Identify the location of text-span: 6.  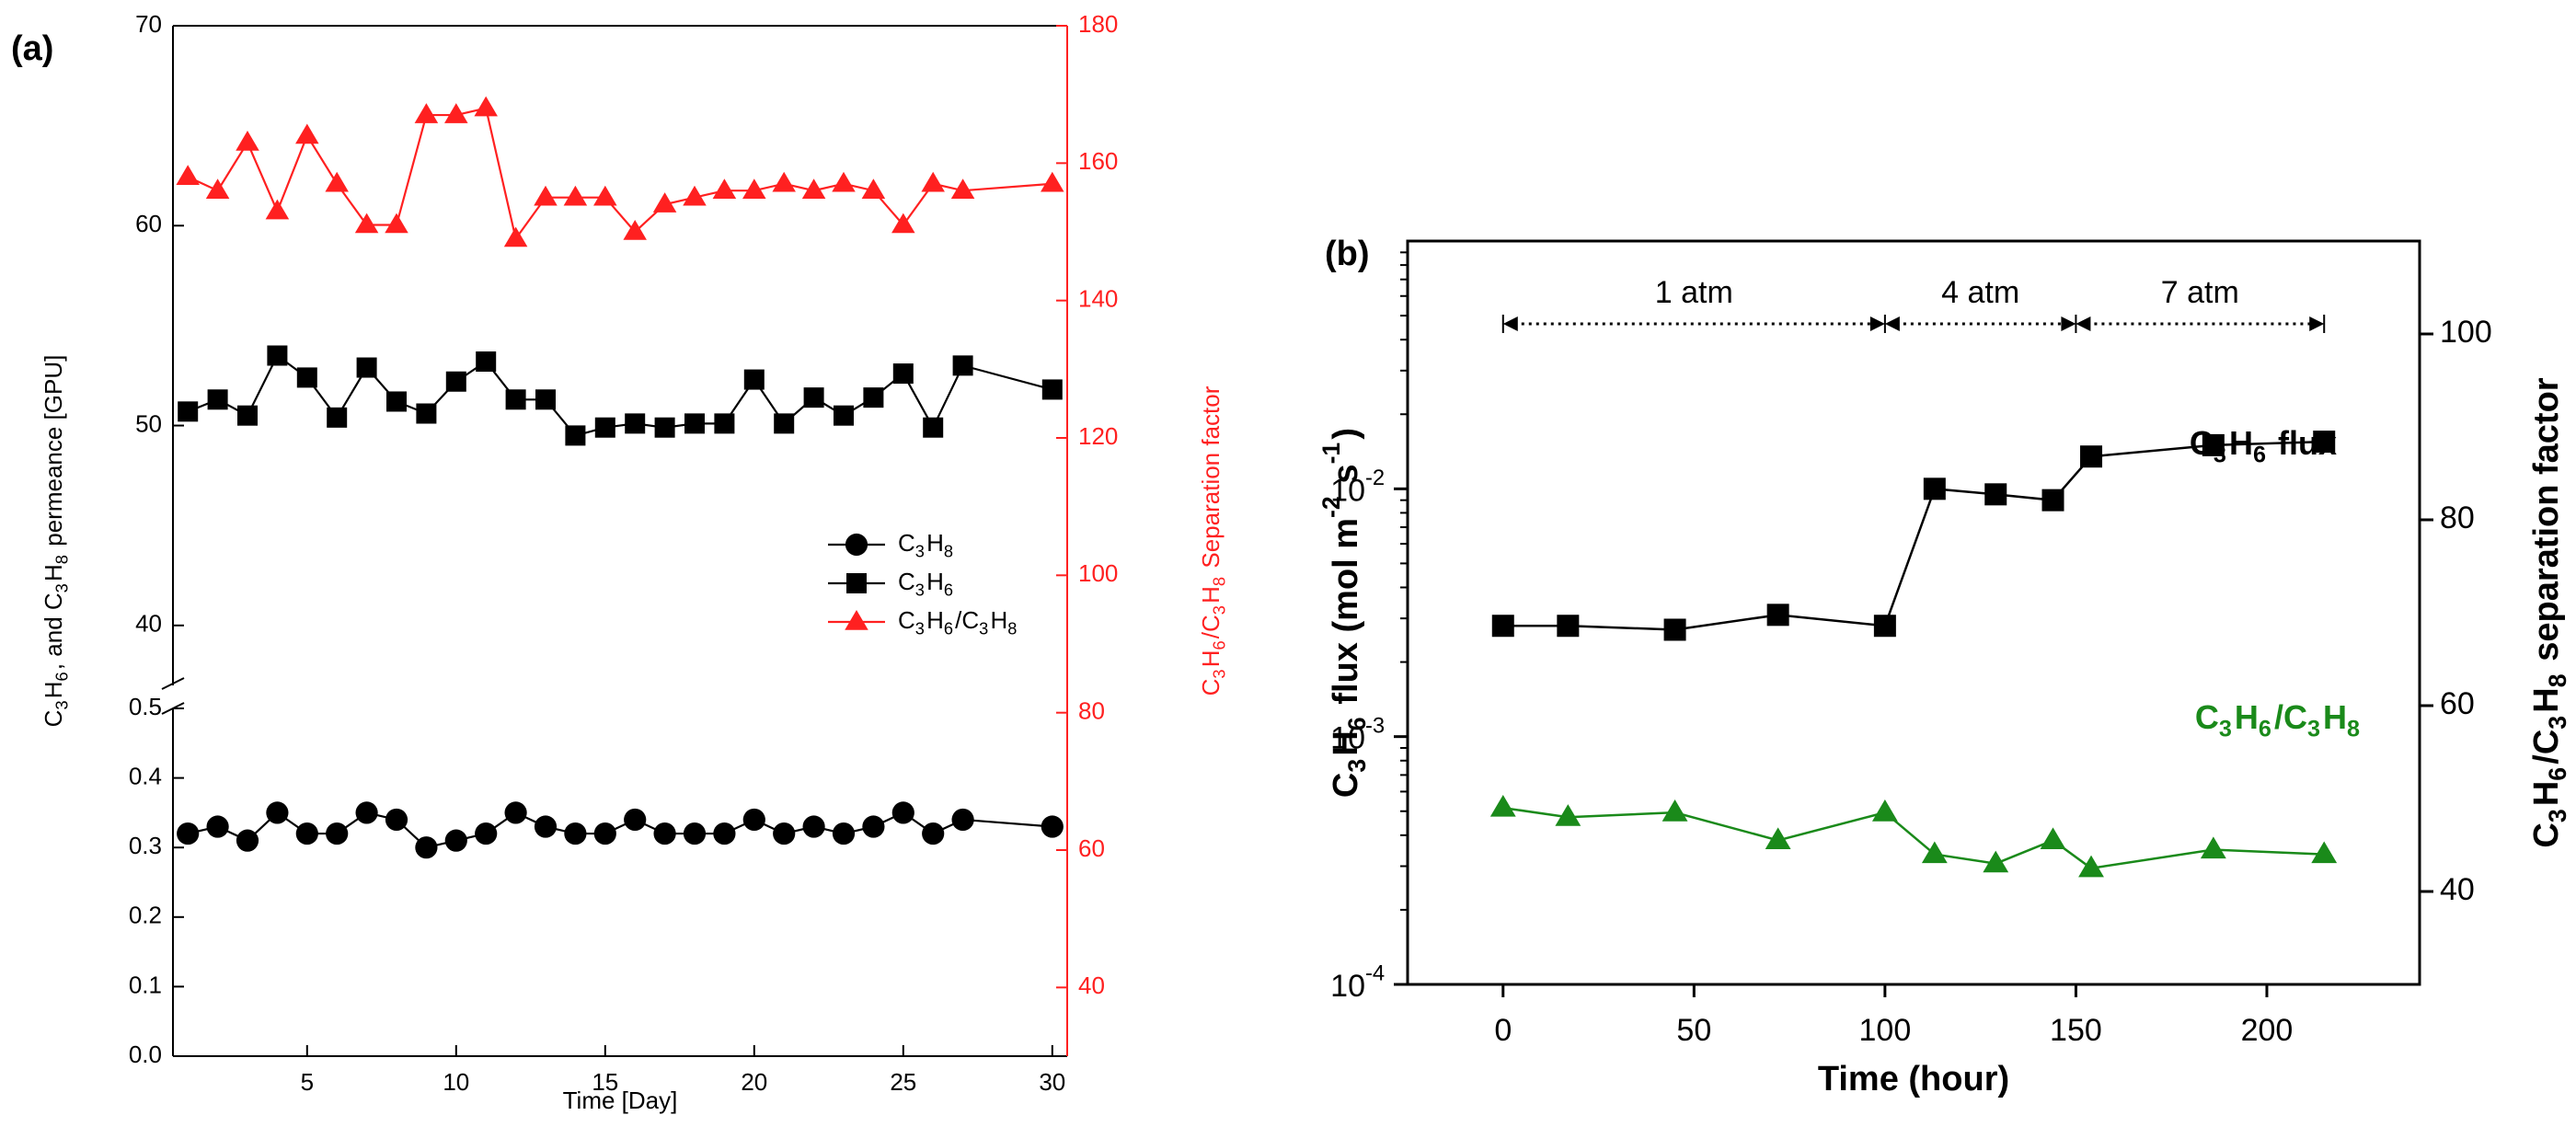
(949, 628).